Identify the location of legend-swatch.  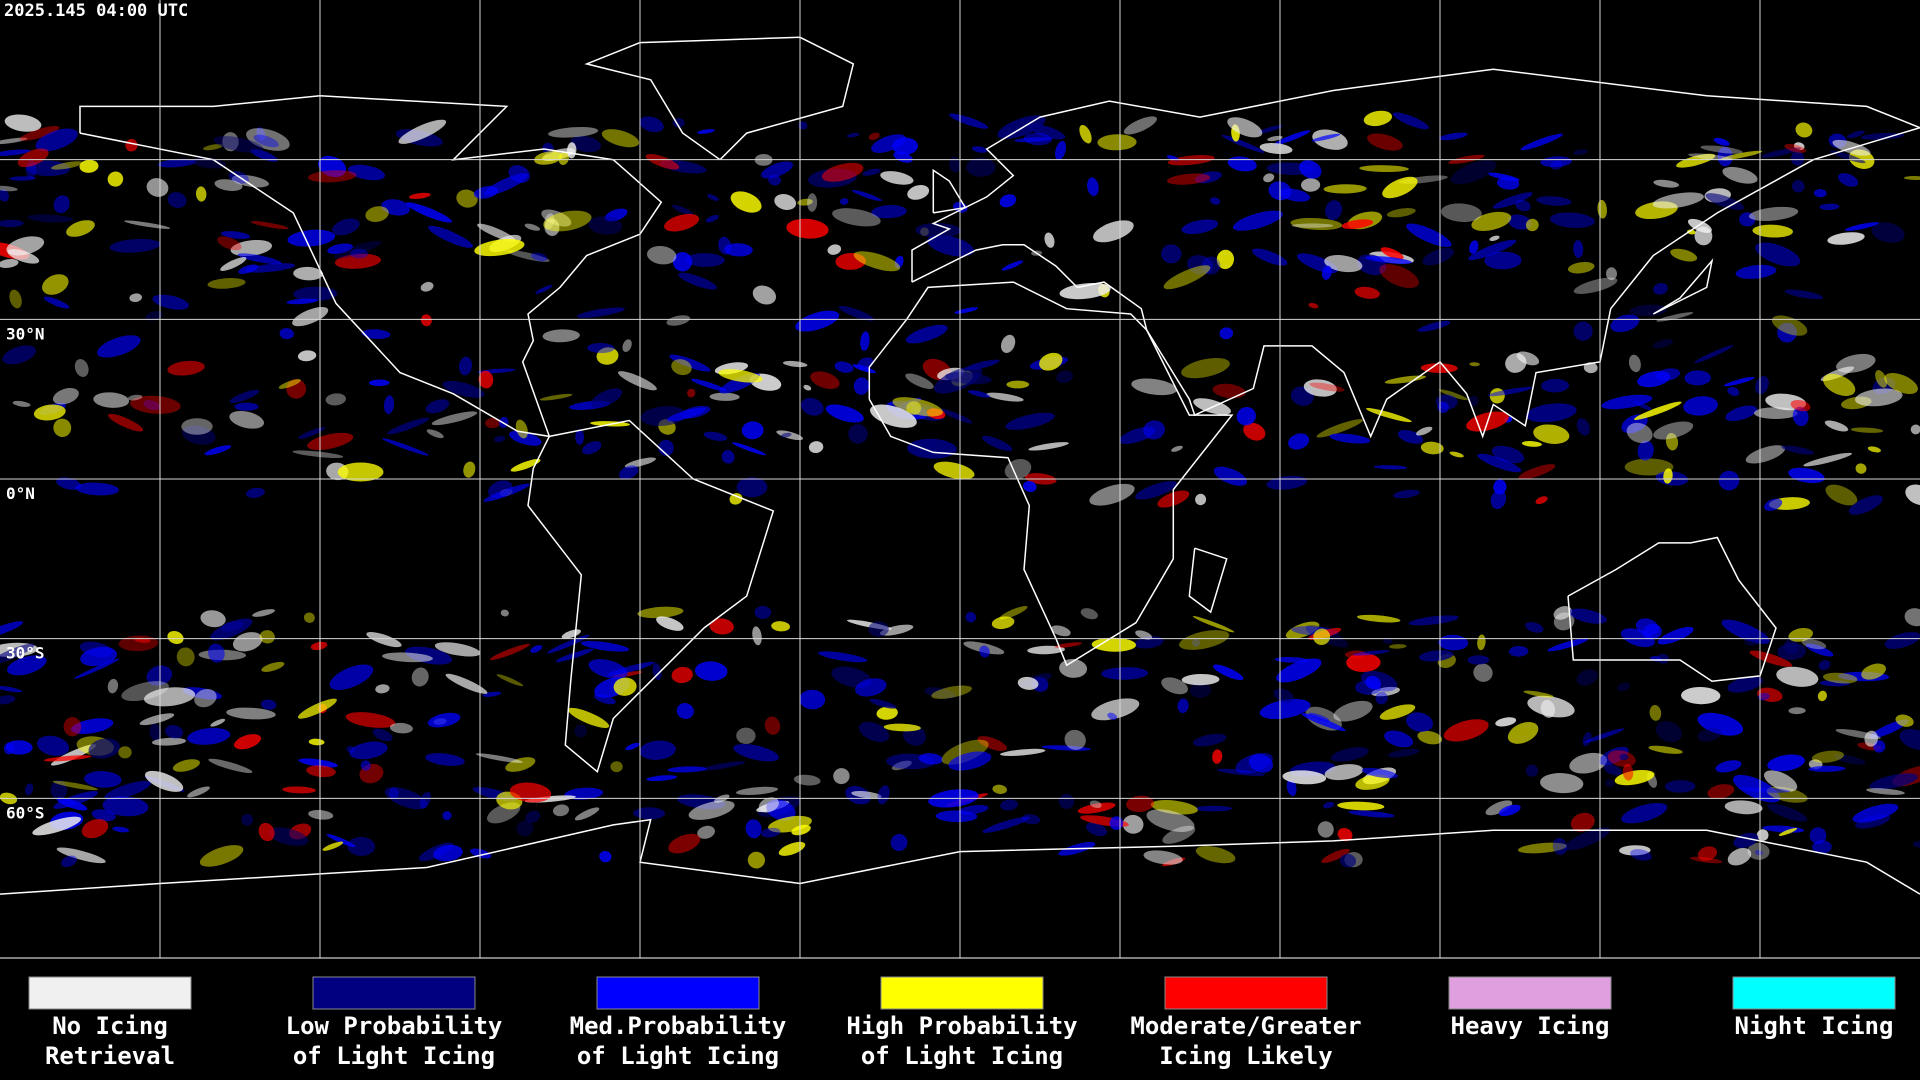
(1530, 993).